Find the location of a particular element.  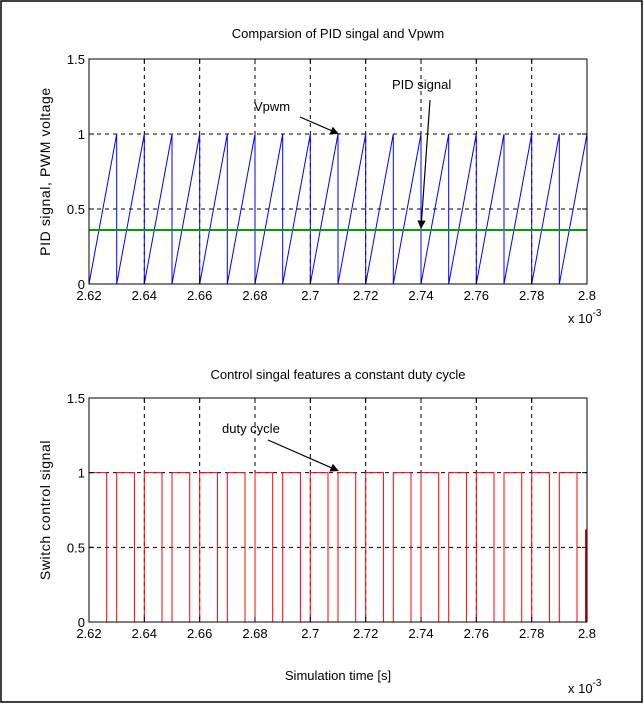

y-axis-label: Switch control signal is located at coordinates (45, 510).